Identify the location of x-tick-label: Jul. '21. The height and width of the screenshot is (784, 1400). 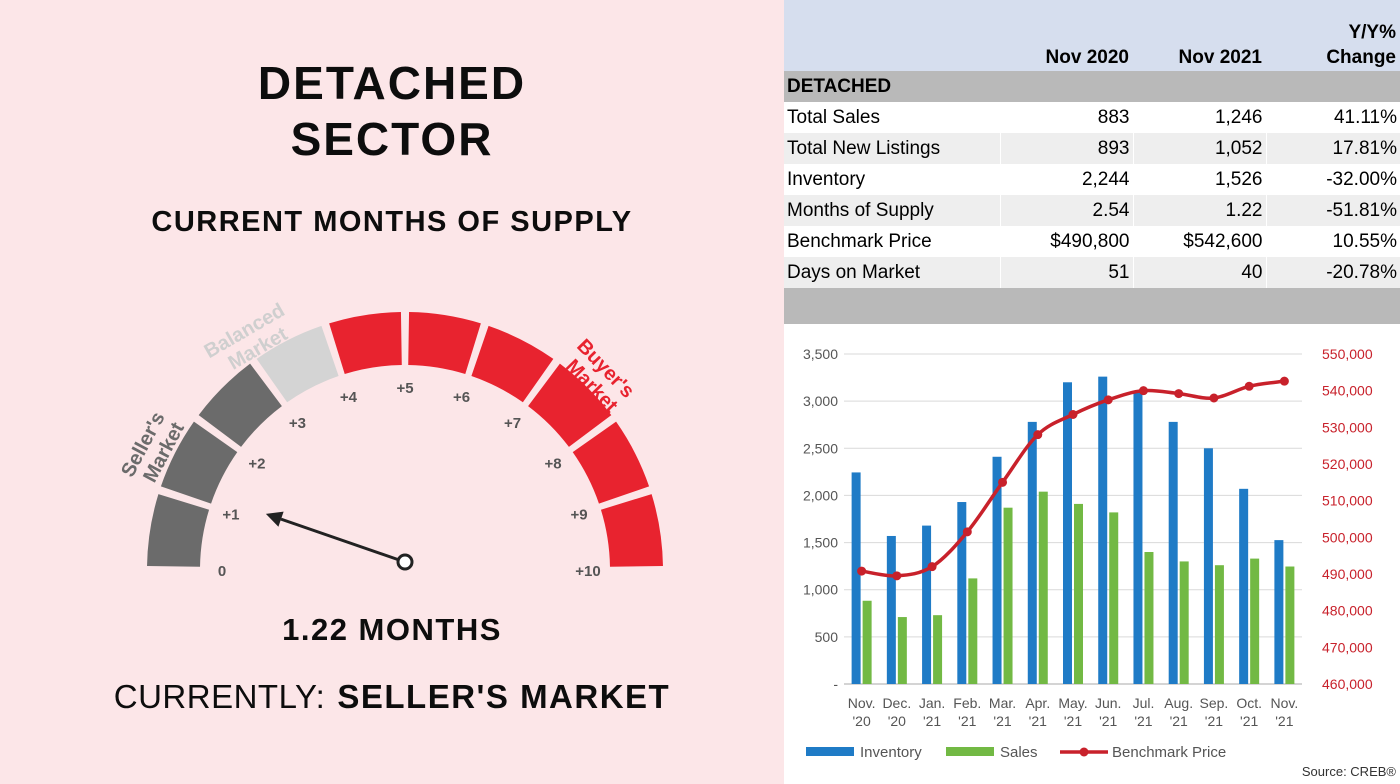
(1144, 712).